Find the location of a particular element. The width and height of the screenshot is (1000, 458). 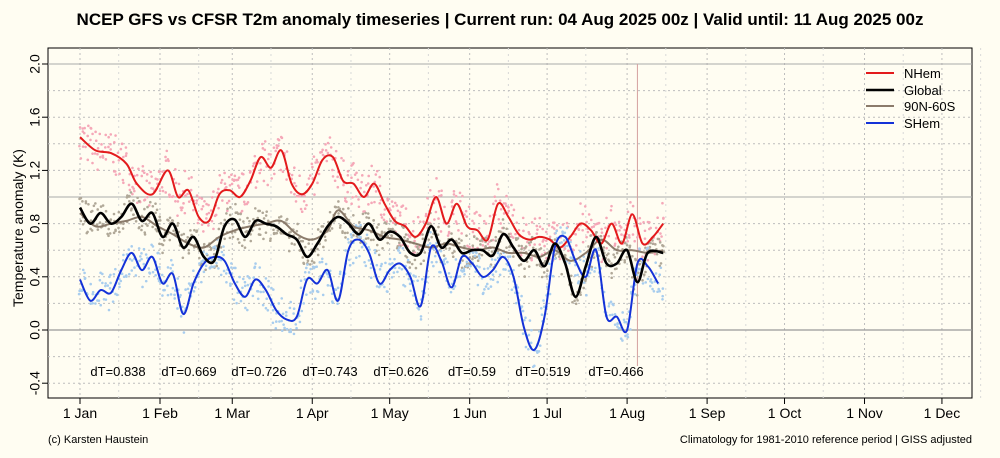

y-tick-label: -0.4 is located at coordinates (35, 383).